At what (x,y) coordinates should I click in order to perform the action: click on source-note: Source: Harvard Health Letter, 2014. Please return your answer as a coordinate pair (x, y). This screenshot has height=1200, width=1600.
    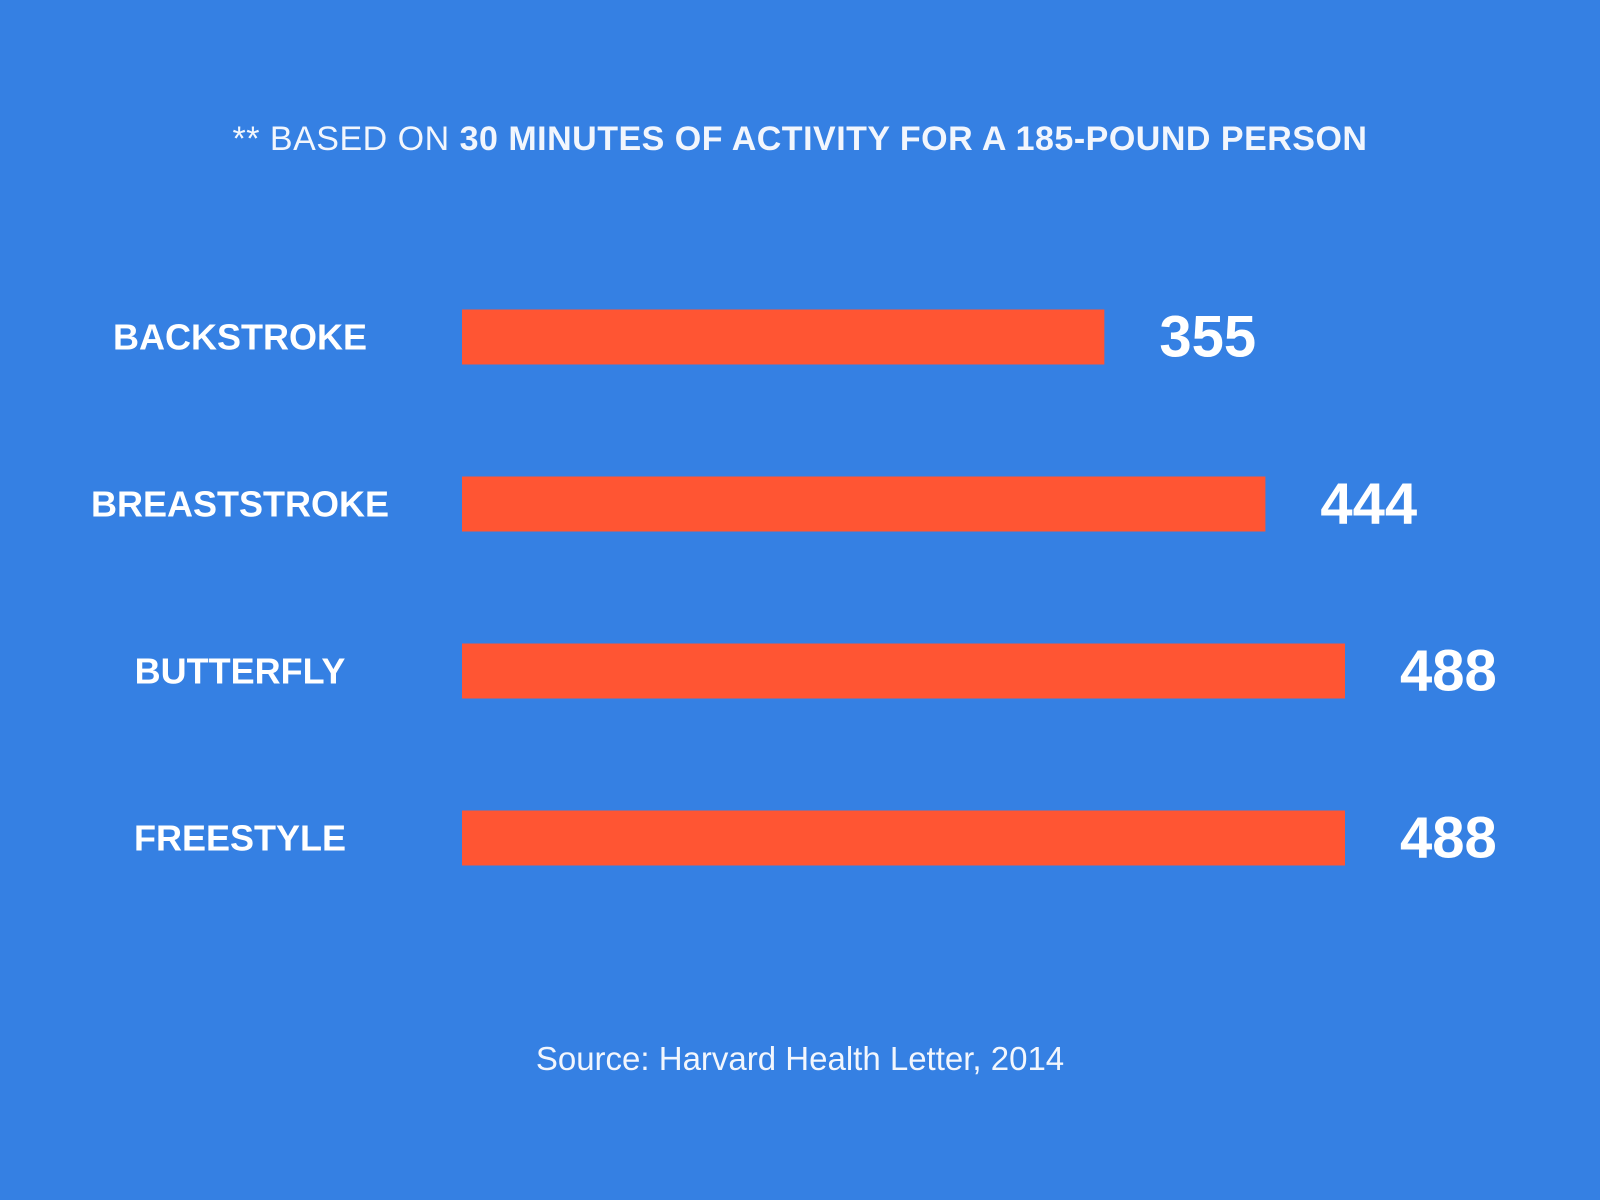
    Looking at the image, I should click on (800, 1058).